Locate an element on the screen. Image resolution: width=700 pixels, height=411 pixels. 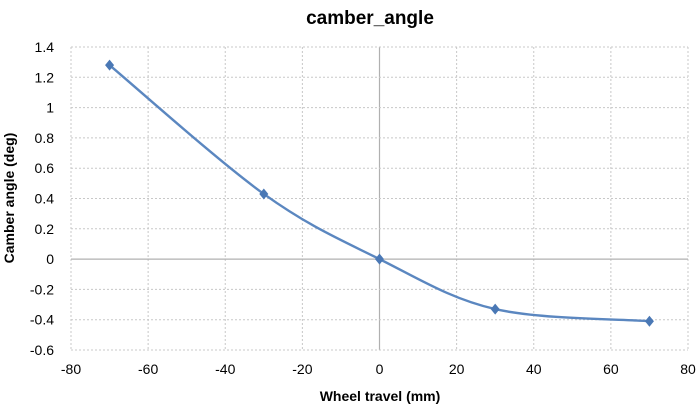
y-tick-label: -0.4 is located at coordinates (42, 320).